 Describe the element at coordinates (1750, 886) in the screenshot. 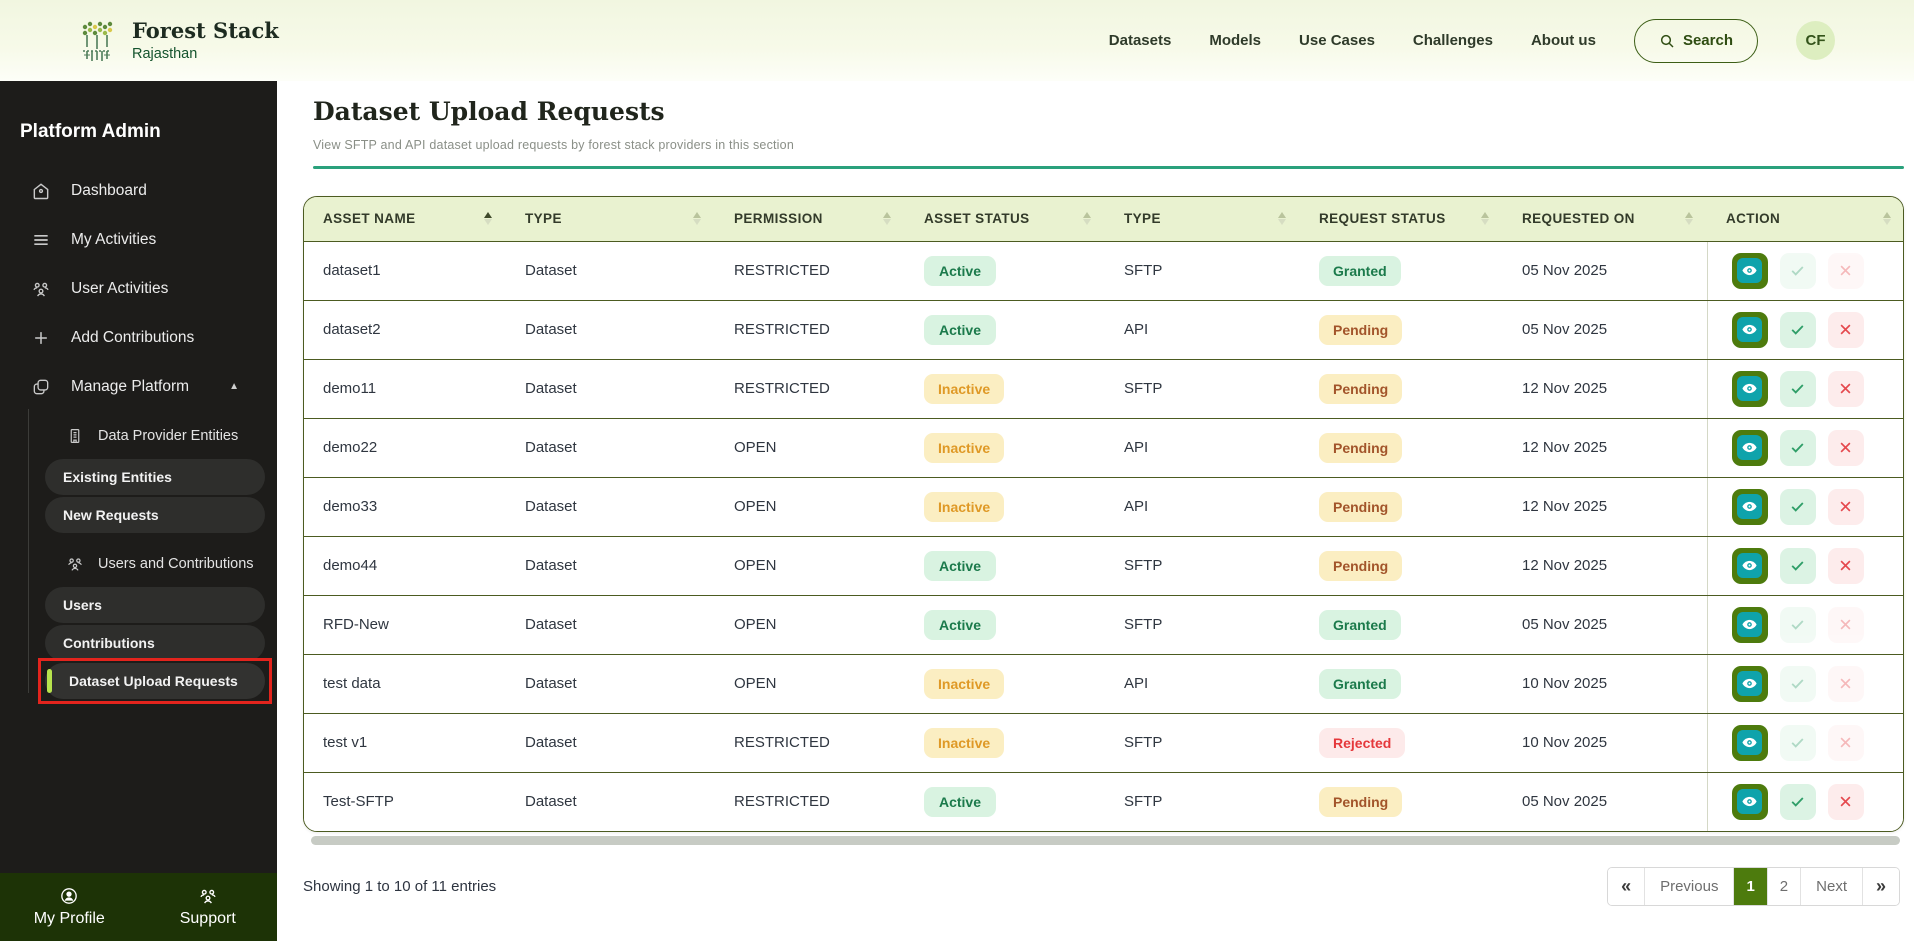

I see `pagination-page-1: 1` at that location.